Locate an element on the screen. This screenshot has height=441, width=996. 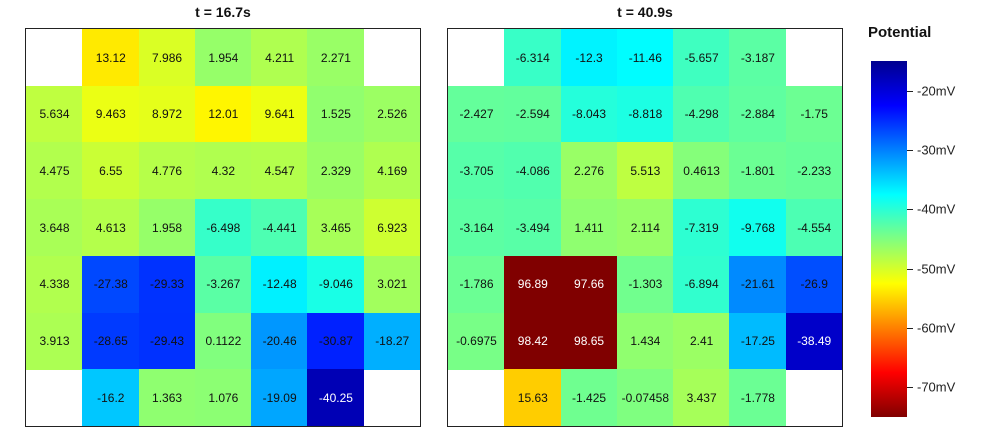
heatmap-cell-label: 1.363 is located at coordinates (167, 397).